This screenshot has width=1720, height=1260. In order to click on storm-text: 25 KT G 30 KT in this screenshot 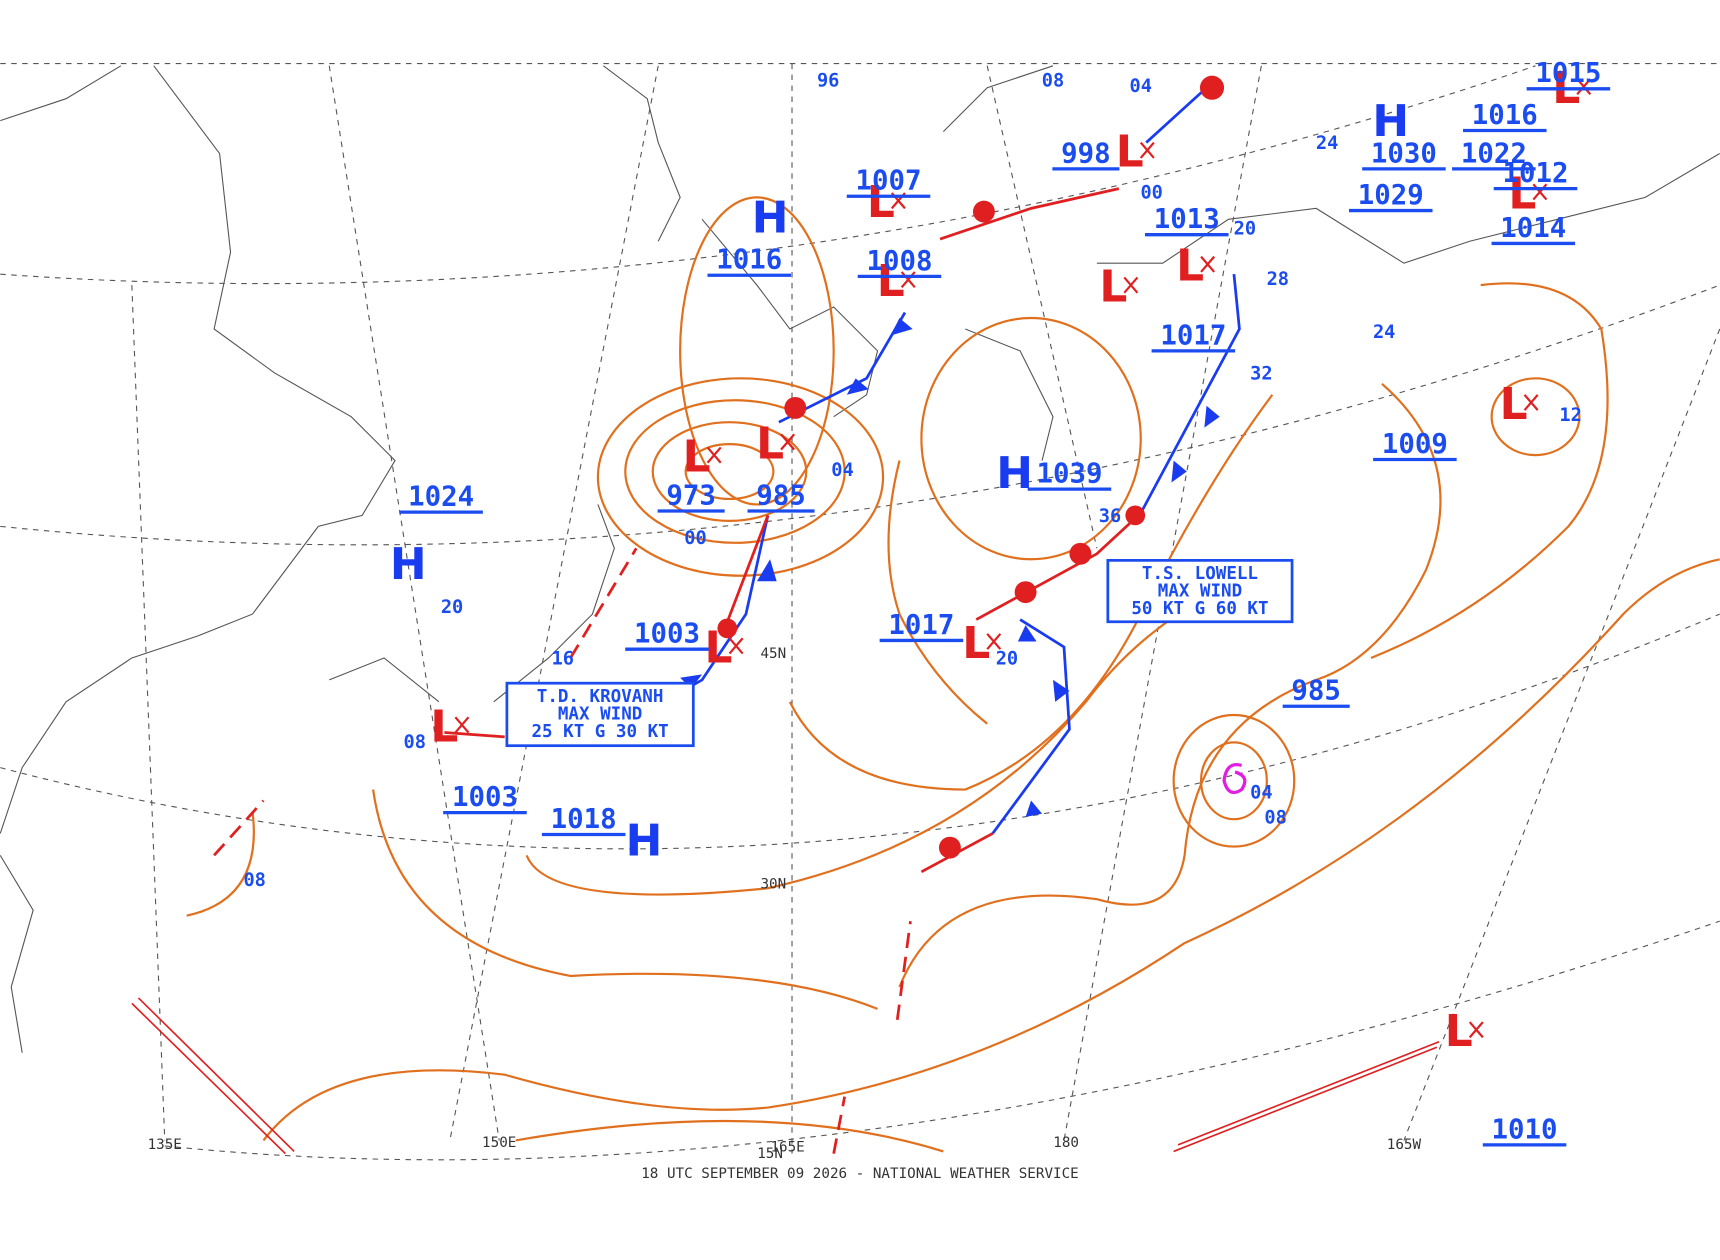, I will do `click(599, 732)`.